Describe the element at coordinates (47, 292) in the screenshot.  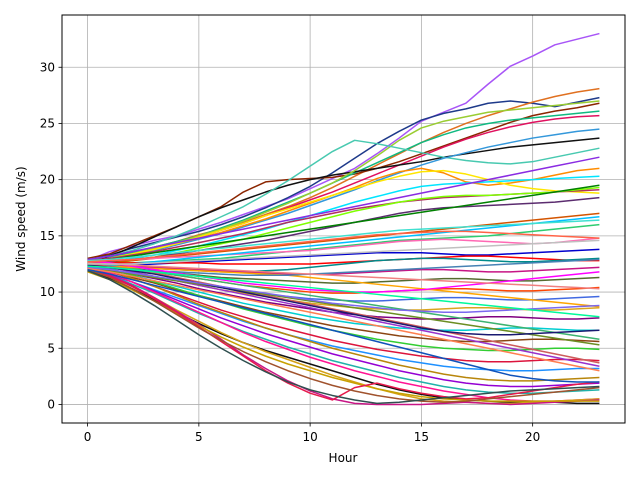
I see `y-tick-label-2: 10` at that location.